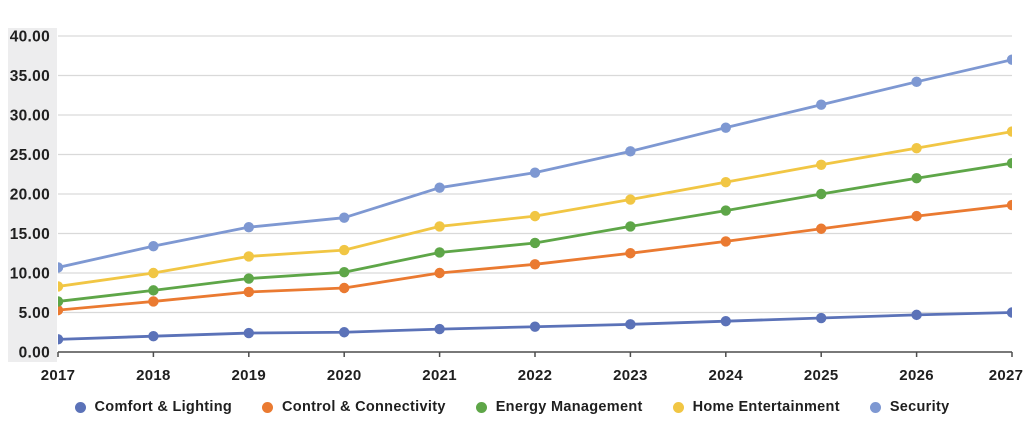 The height and width of the screenshot is (438, 1024). I want to click on data-point-home-entertainment-2019, so click(248, 256).